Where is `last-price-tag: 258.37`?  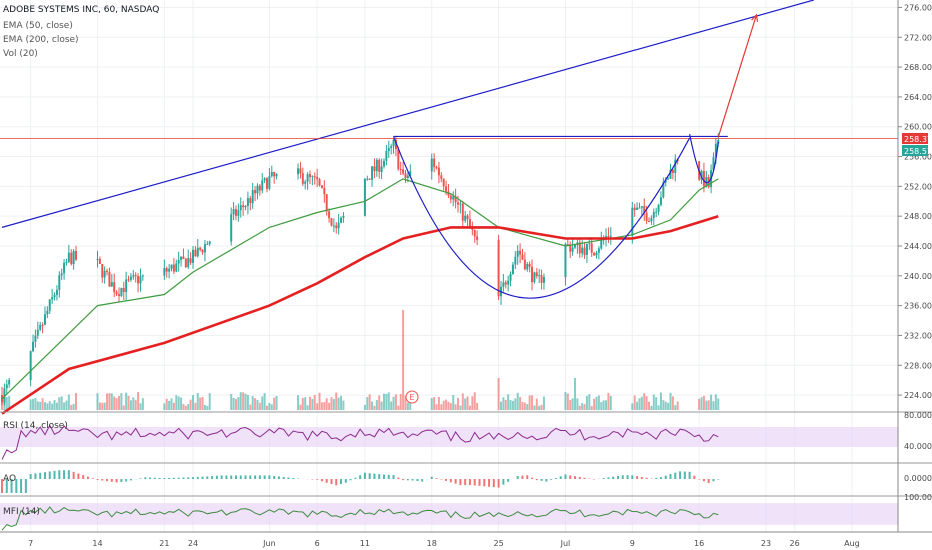 last-price-tag: 258.37 is located at coordinates (917, 138).